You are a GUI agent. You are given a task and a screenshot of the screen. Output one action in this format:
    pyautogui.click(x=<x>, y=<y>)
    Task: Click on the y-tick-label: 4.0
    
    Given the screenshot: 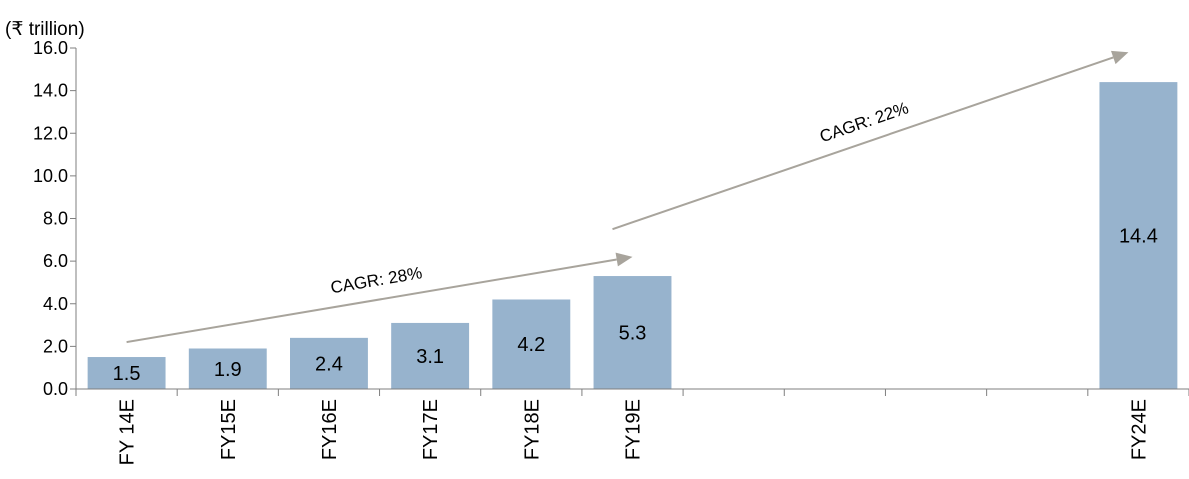 What is the action you would take?
    pyautogui.click(x=55, y=304)
    